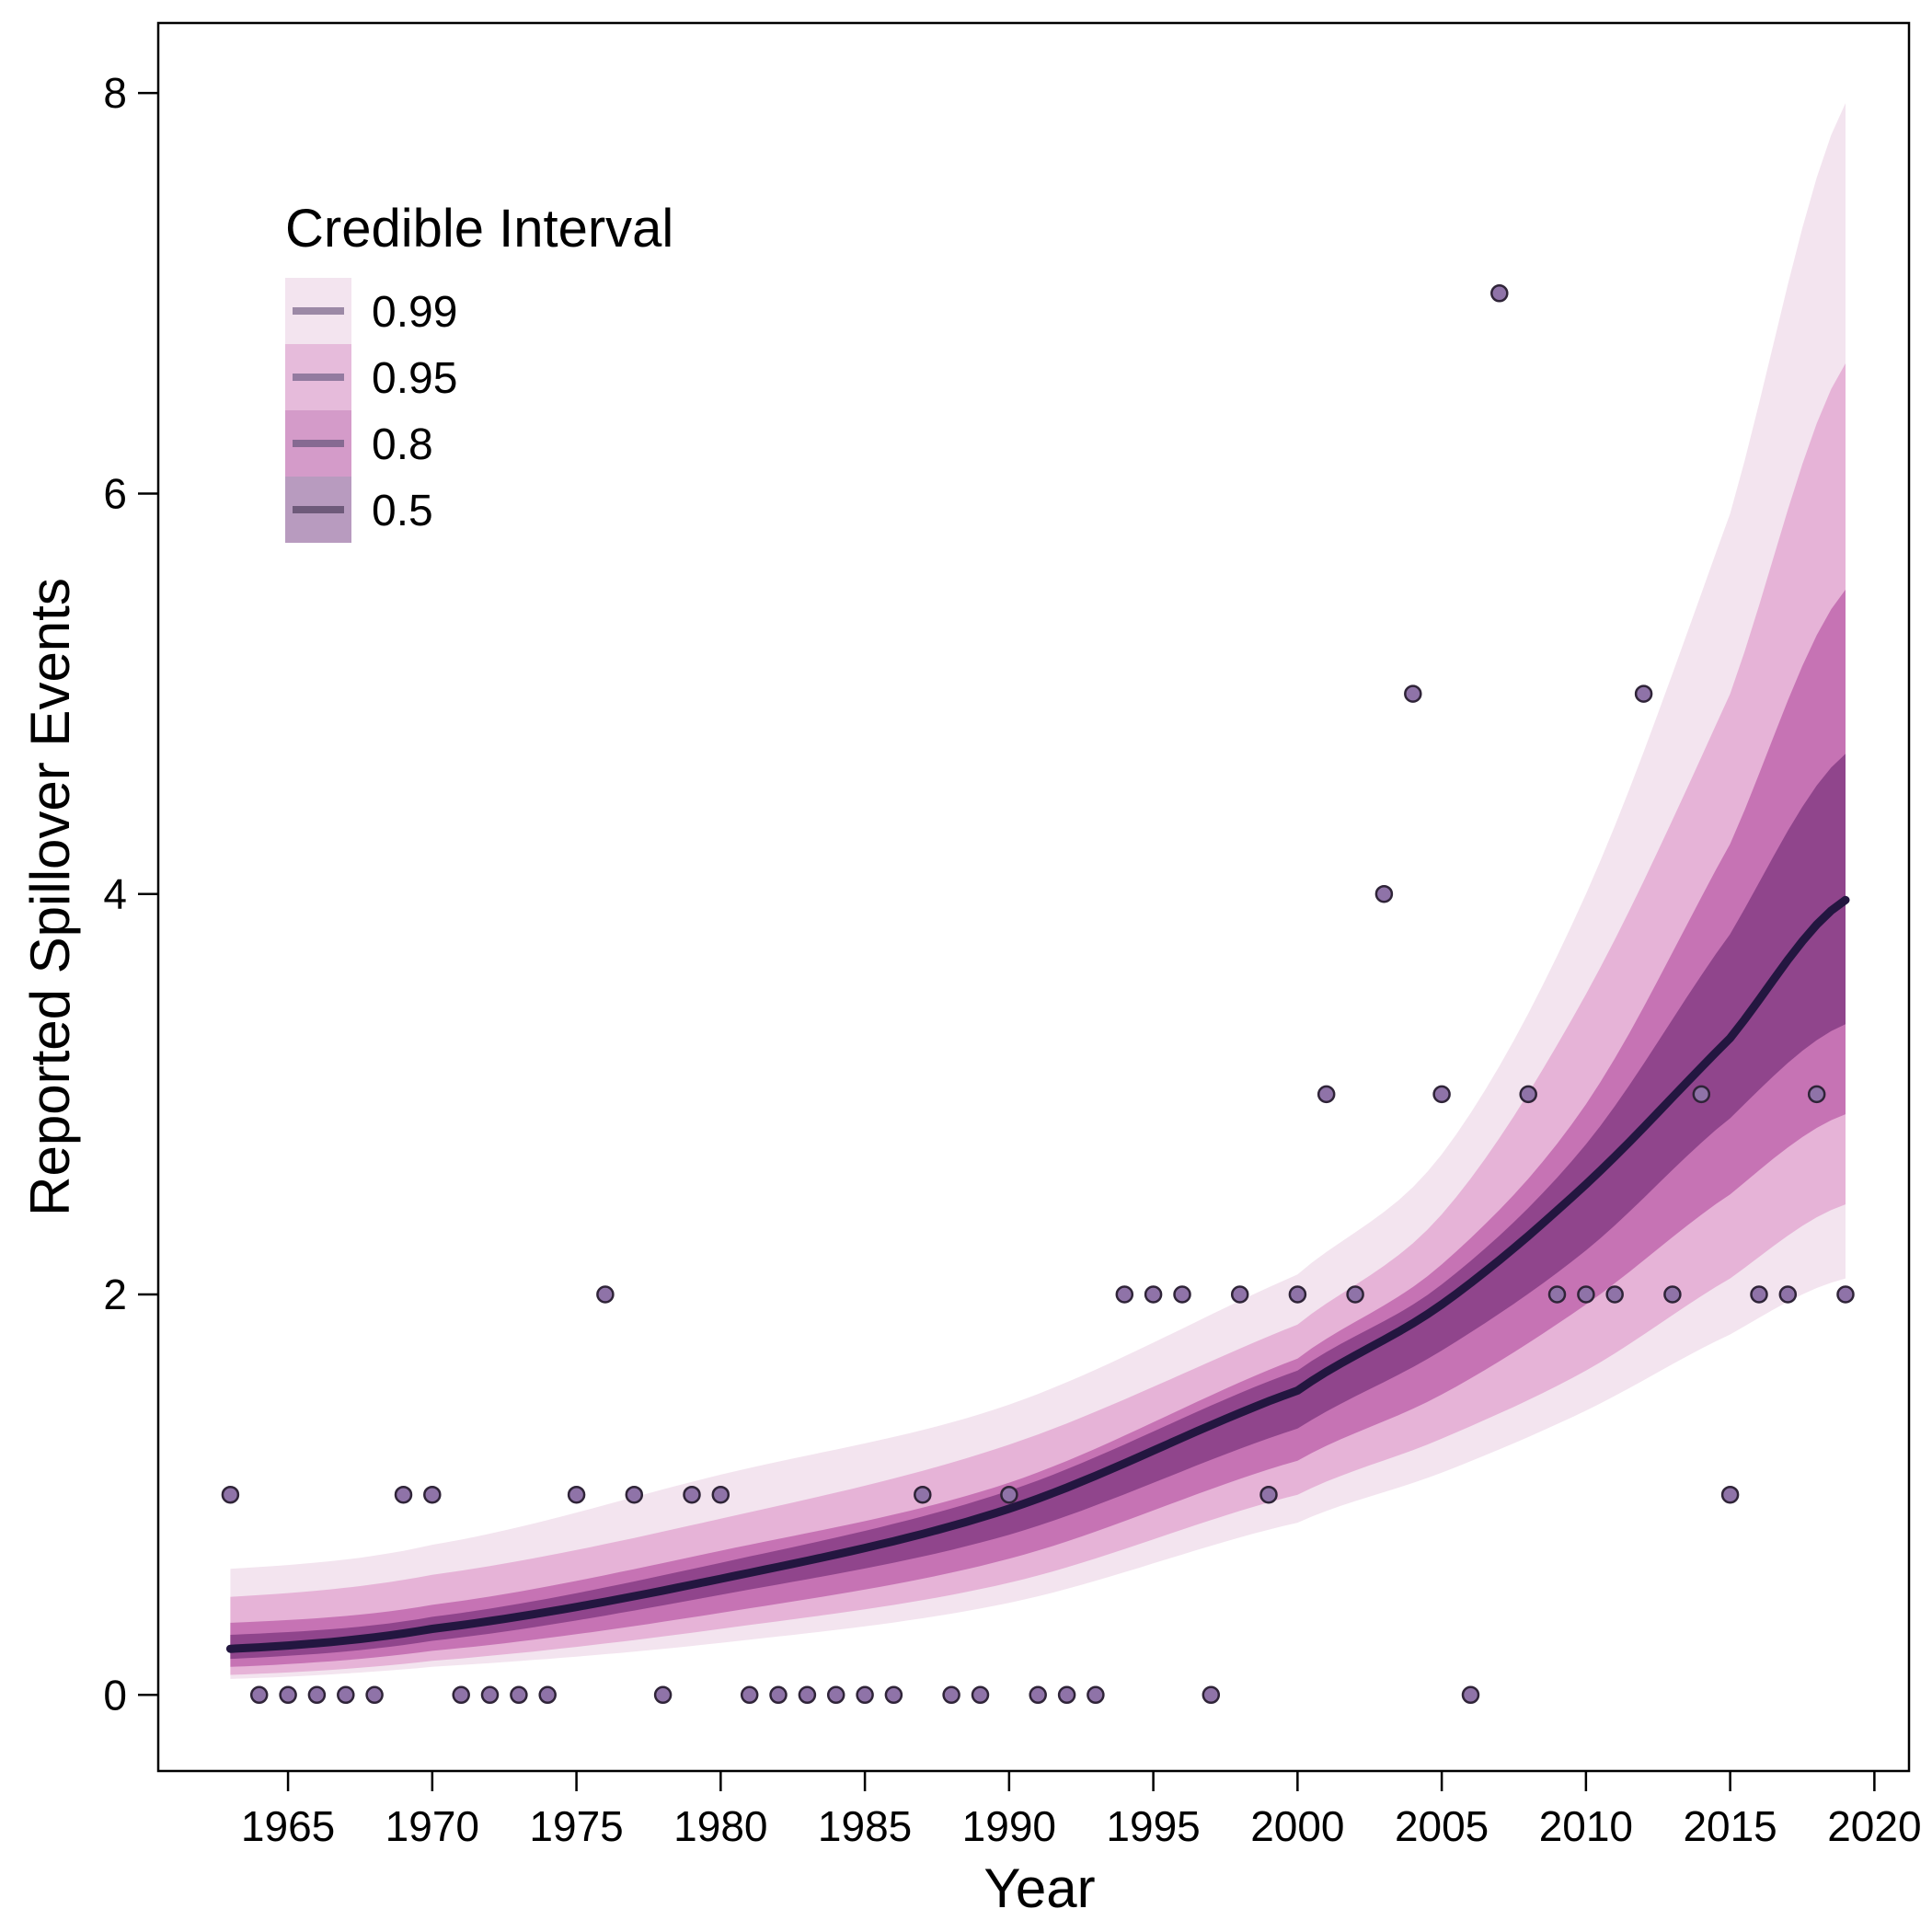 The height and width of the screenshot is (1932, 1932). What do you see at coordinates (1442, 1826) in the screenshot?
I see `x-tick-label: 2005` at bounding box center [1442, 1826].